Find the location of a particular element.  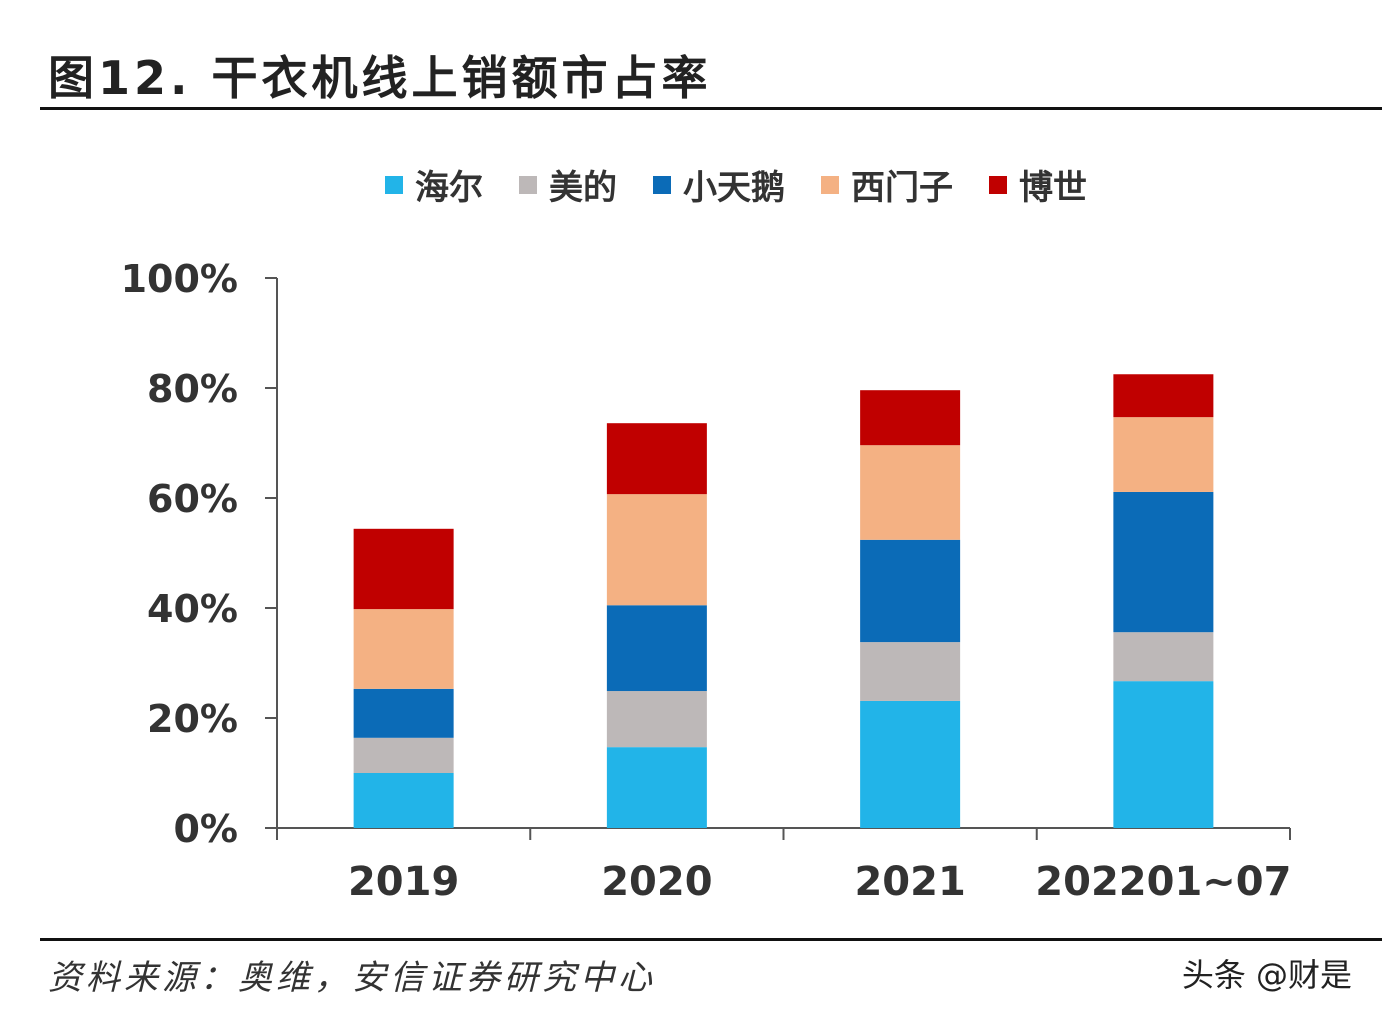

legend-item: 西门子 is located at coordinates (887, 184).